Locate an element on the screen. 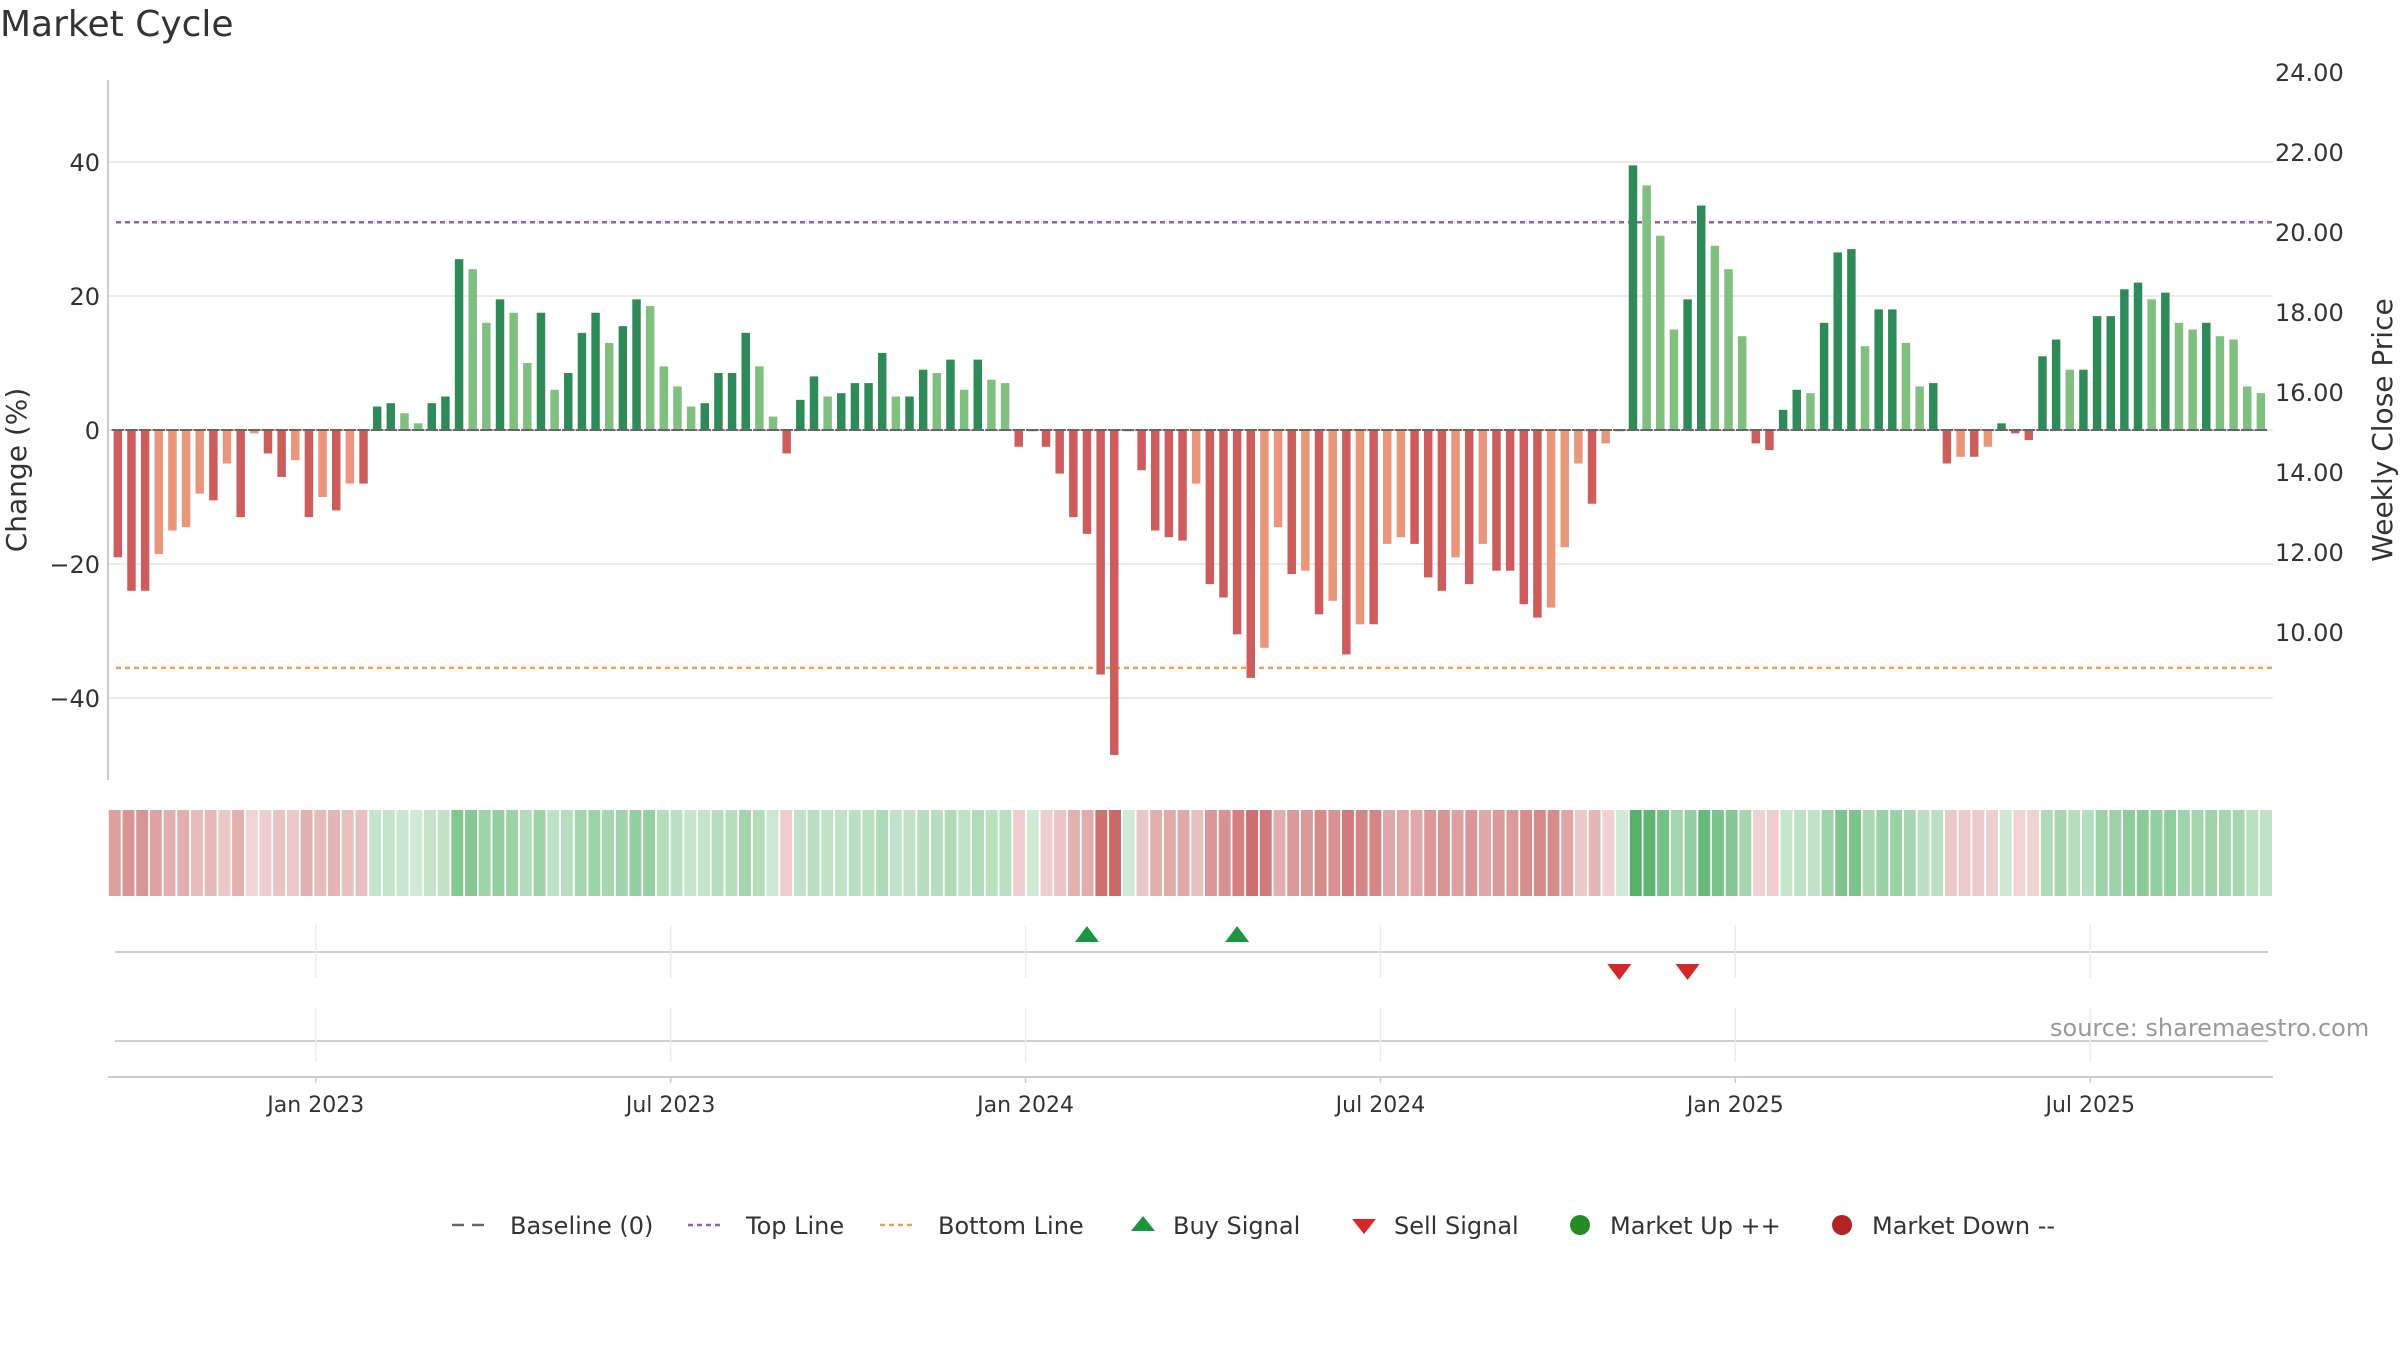  legend-label: Top Line is located at coordinates (794, 1226).